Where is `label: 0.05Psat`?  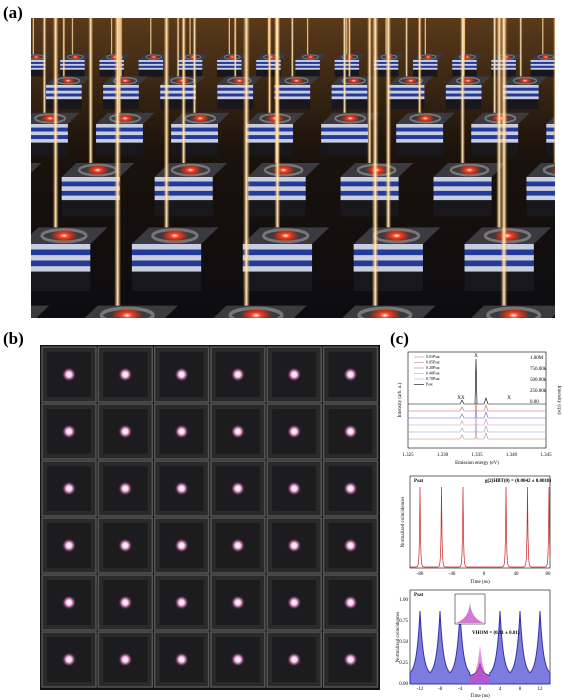 label: 0.05Psat is located at coordinates (433, 361).